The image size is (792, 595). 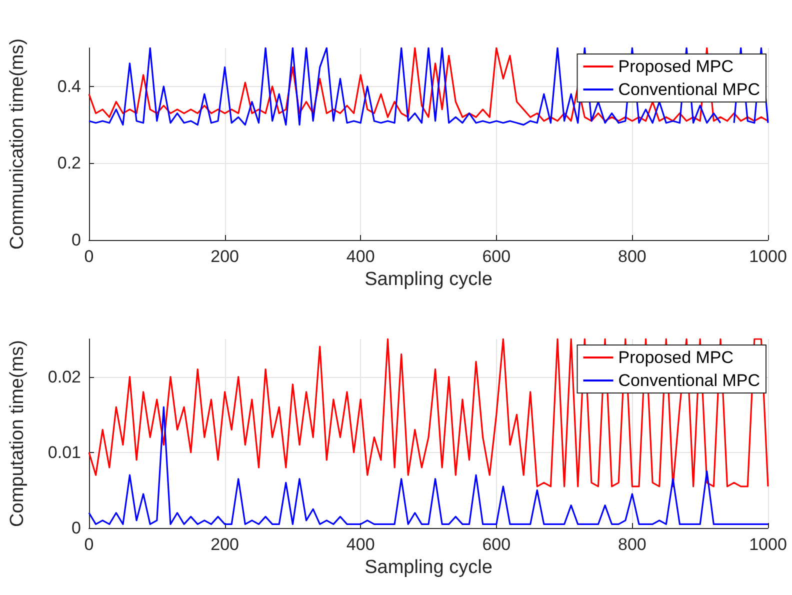 What do you see at coordinates (64, 376) in the screenshot?
I see `y-tick-label: 0.02` at bounding box center [64, 376].